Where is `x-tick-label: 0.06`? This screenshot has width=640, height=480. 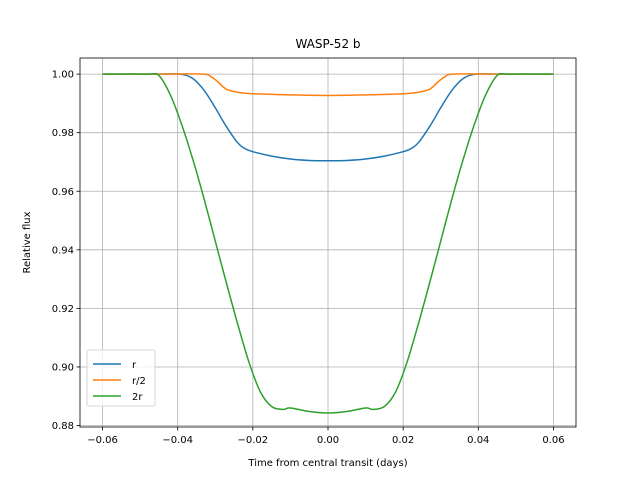
x-tick-label: 0.06 is located at coordinates (553, 440).